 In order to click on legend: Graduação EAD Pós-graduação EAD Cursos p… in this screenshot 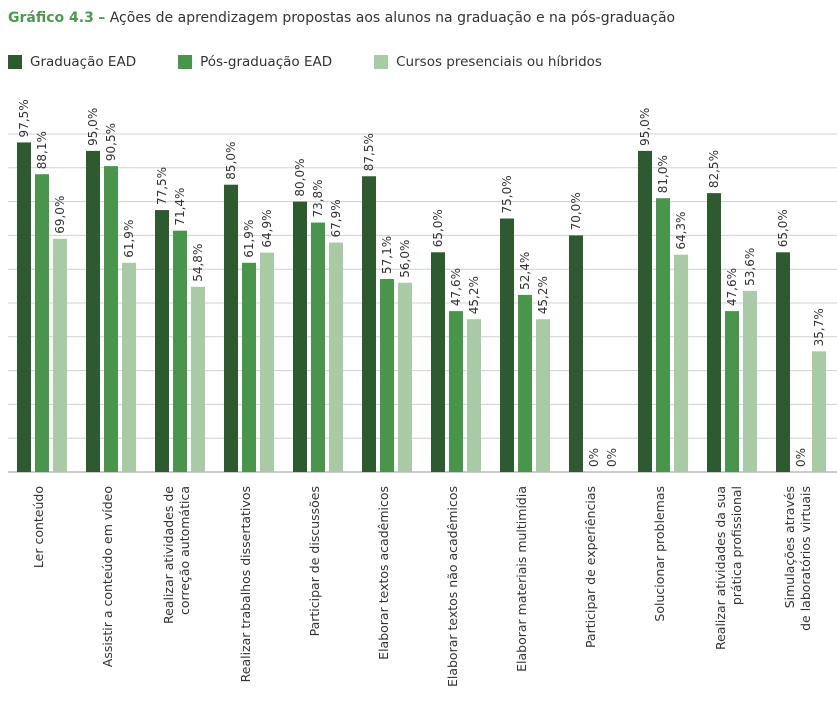, I will do `click(326, 62)`.